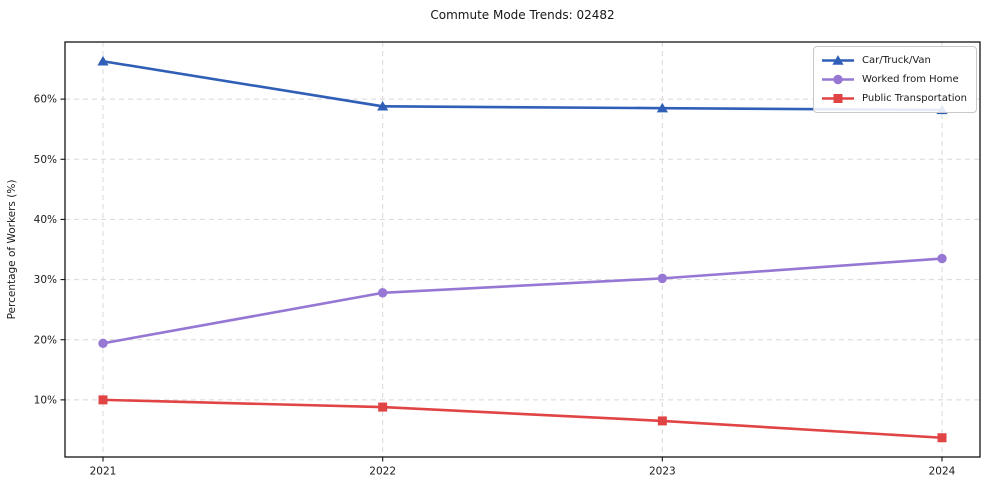 The image size is (990, 490). What do you see at coordinates (942, 438) in the screenshot?
I see `point-public-transportation-2024` at bounding box center [942, 438].